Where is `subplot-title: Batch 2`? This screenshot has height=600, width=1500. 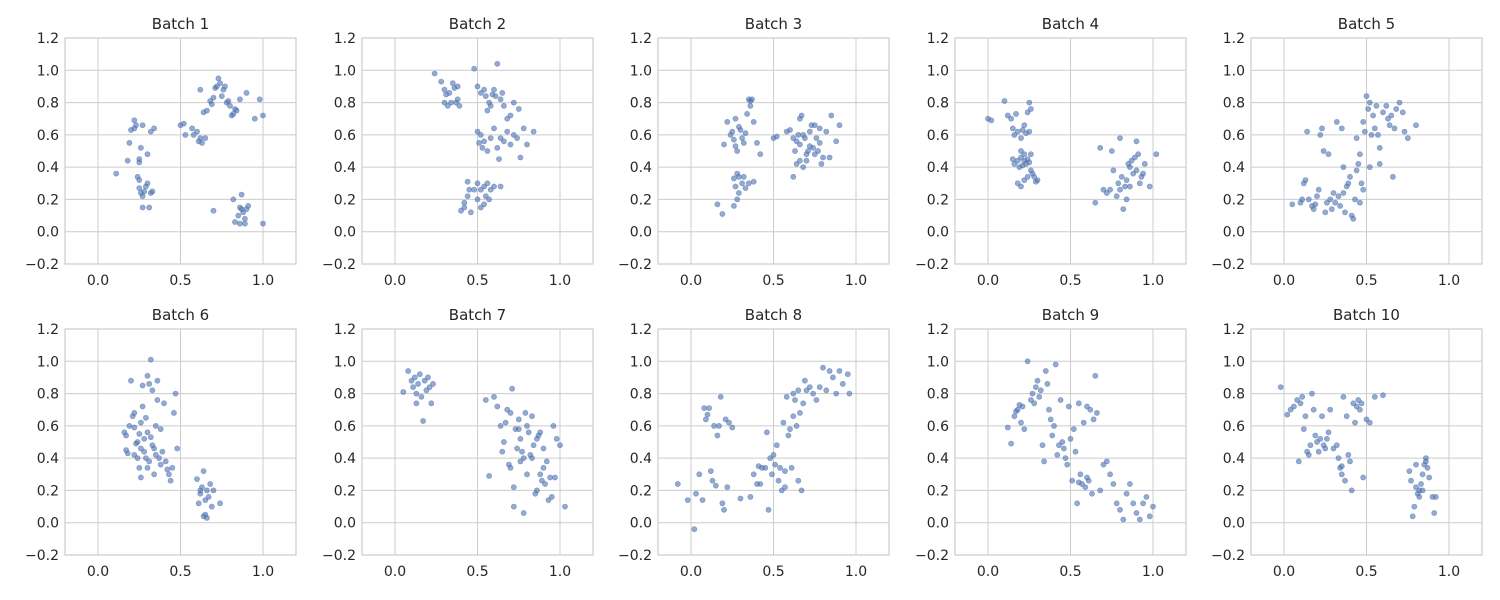 subplot-title: Batch 2 is located at coordinates (477, 24).